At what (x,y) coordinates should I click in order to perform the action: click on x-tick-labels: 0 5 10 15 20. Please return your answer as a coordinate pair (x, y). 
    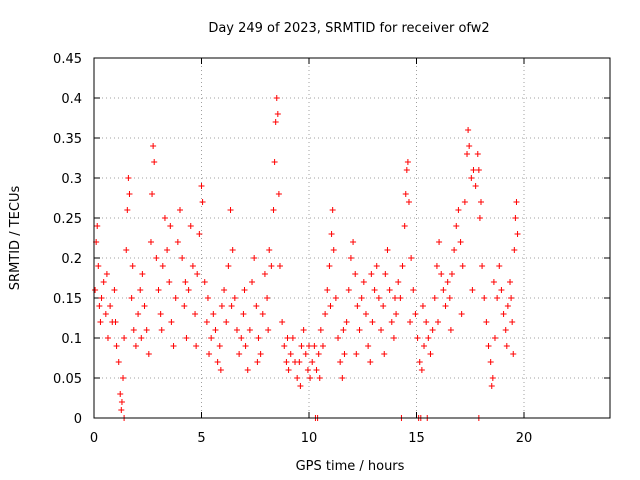
    Looking at the image, I should click on (311, 438).